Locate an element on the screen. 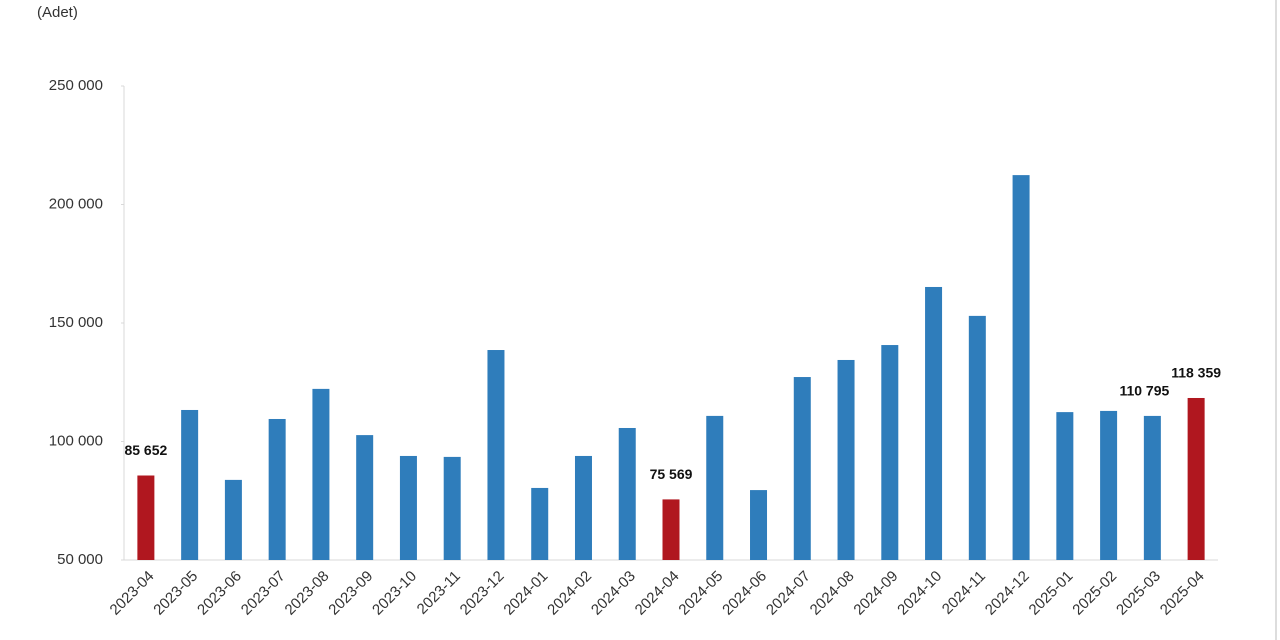  x-tick-label: 2024-09 is located at coordinates (875, 593).